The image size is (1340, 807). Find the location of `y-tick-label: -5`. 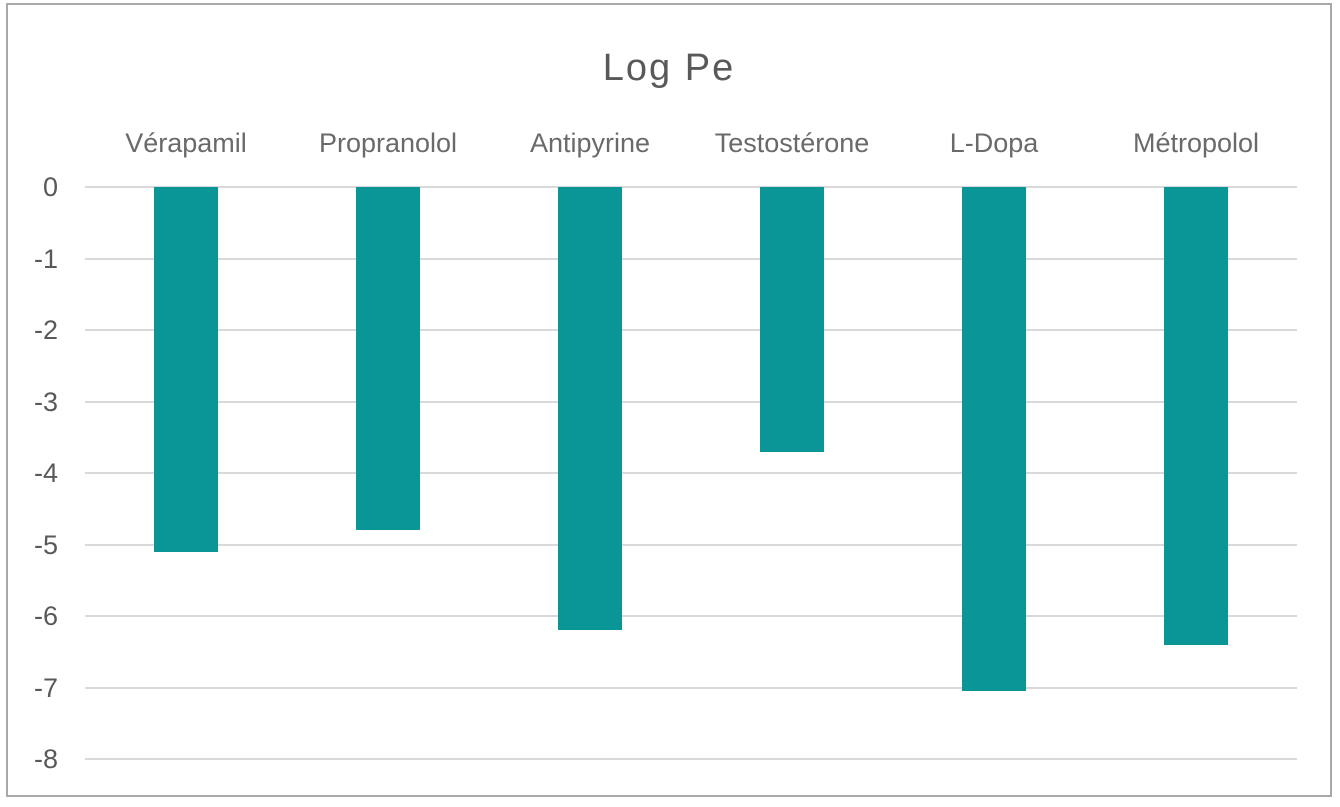

y-tick-label: -5 is located at coordinates (45, 544).